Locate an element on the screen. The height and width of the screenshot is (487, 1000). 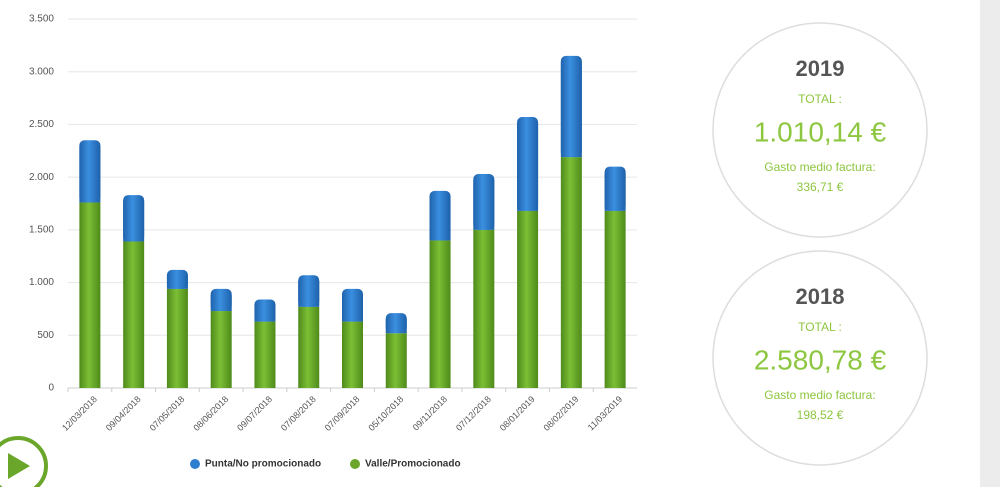
x-tick-label: 07/12/2018 is located at coordinates (473, 413).